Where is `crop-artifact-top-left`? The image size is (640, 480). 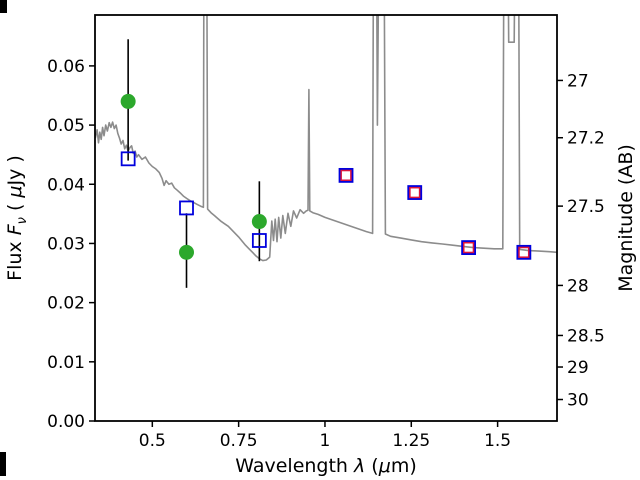
crop-artifact-top-left is located at coordinates (3, 6).